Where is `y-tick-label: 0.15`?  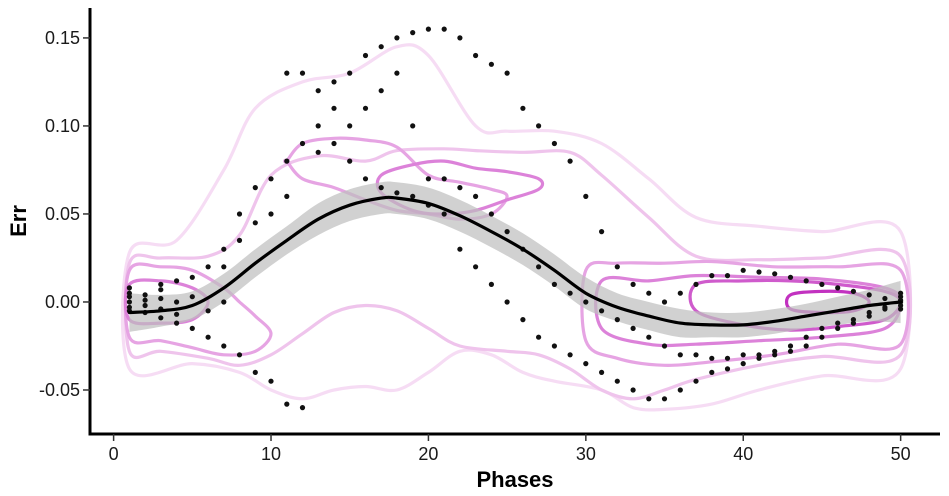
y-tick-label: 0.15 is located at coordinates (62, 38).